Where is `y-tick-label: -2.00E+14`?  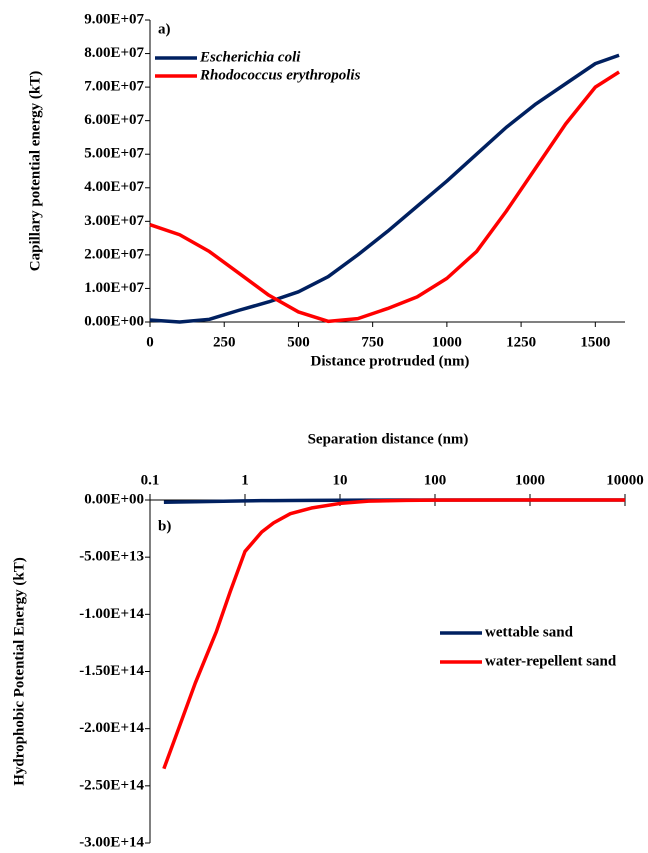
y-tick-label: -2.00E+14 is located at coordinates (111, 728).